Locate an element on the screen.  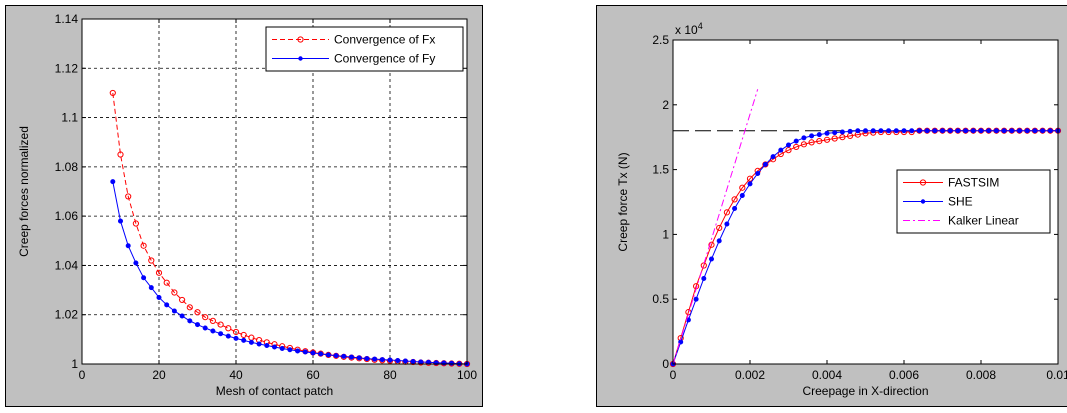
y-tick-label: 1.08 is located at coordinates (67, 167).